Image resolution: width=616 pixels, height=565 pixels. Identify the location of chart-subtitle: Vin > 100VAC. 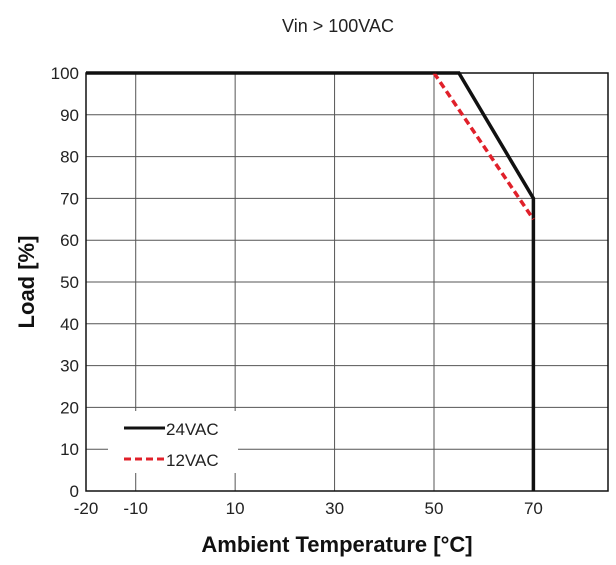
(338, 26).